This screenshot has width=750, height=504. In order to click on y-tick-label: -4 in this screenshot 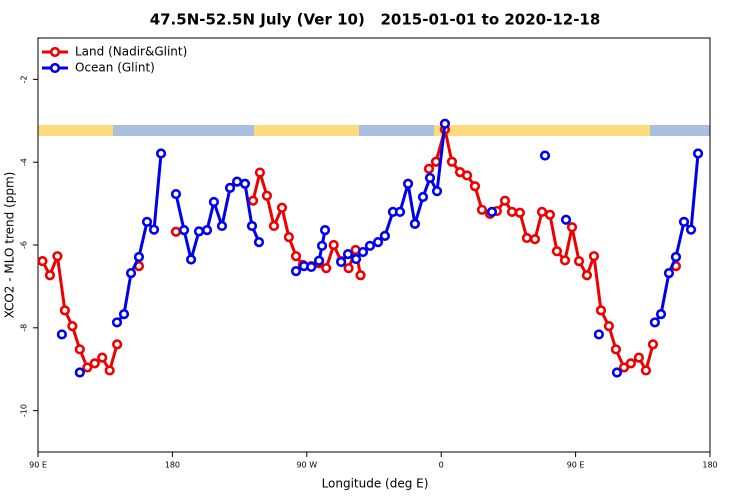, I will do `click(24, 162)`.